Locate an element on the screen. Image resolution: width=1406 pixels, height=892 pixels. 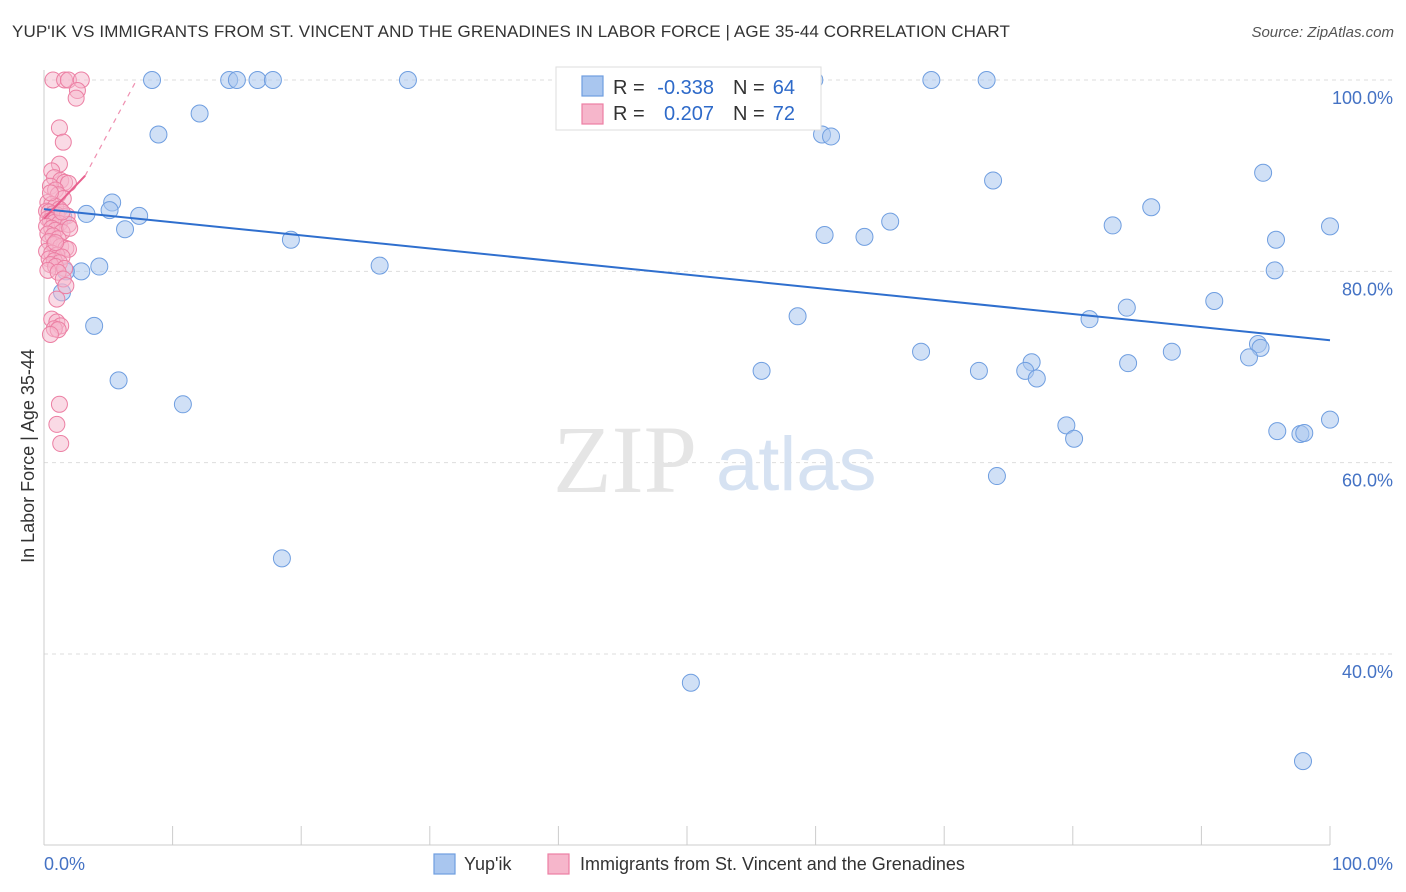
y-tick-label: 60.0% is located at coordinates (1367, 481).